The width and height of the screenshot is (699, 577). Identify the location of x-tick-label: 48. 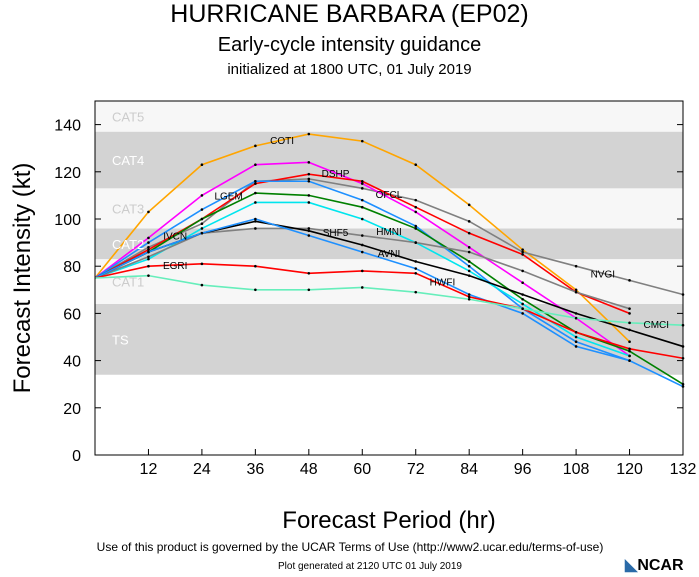
(309, 469).